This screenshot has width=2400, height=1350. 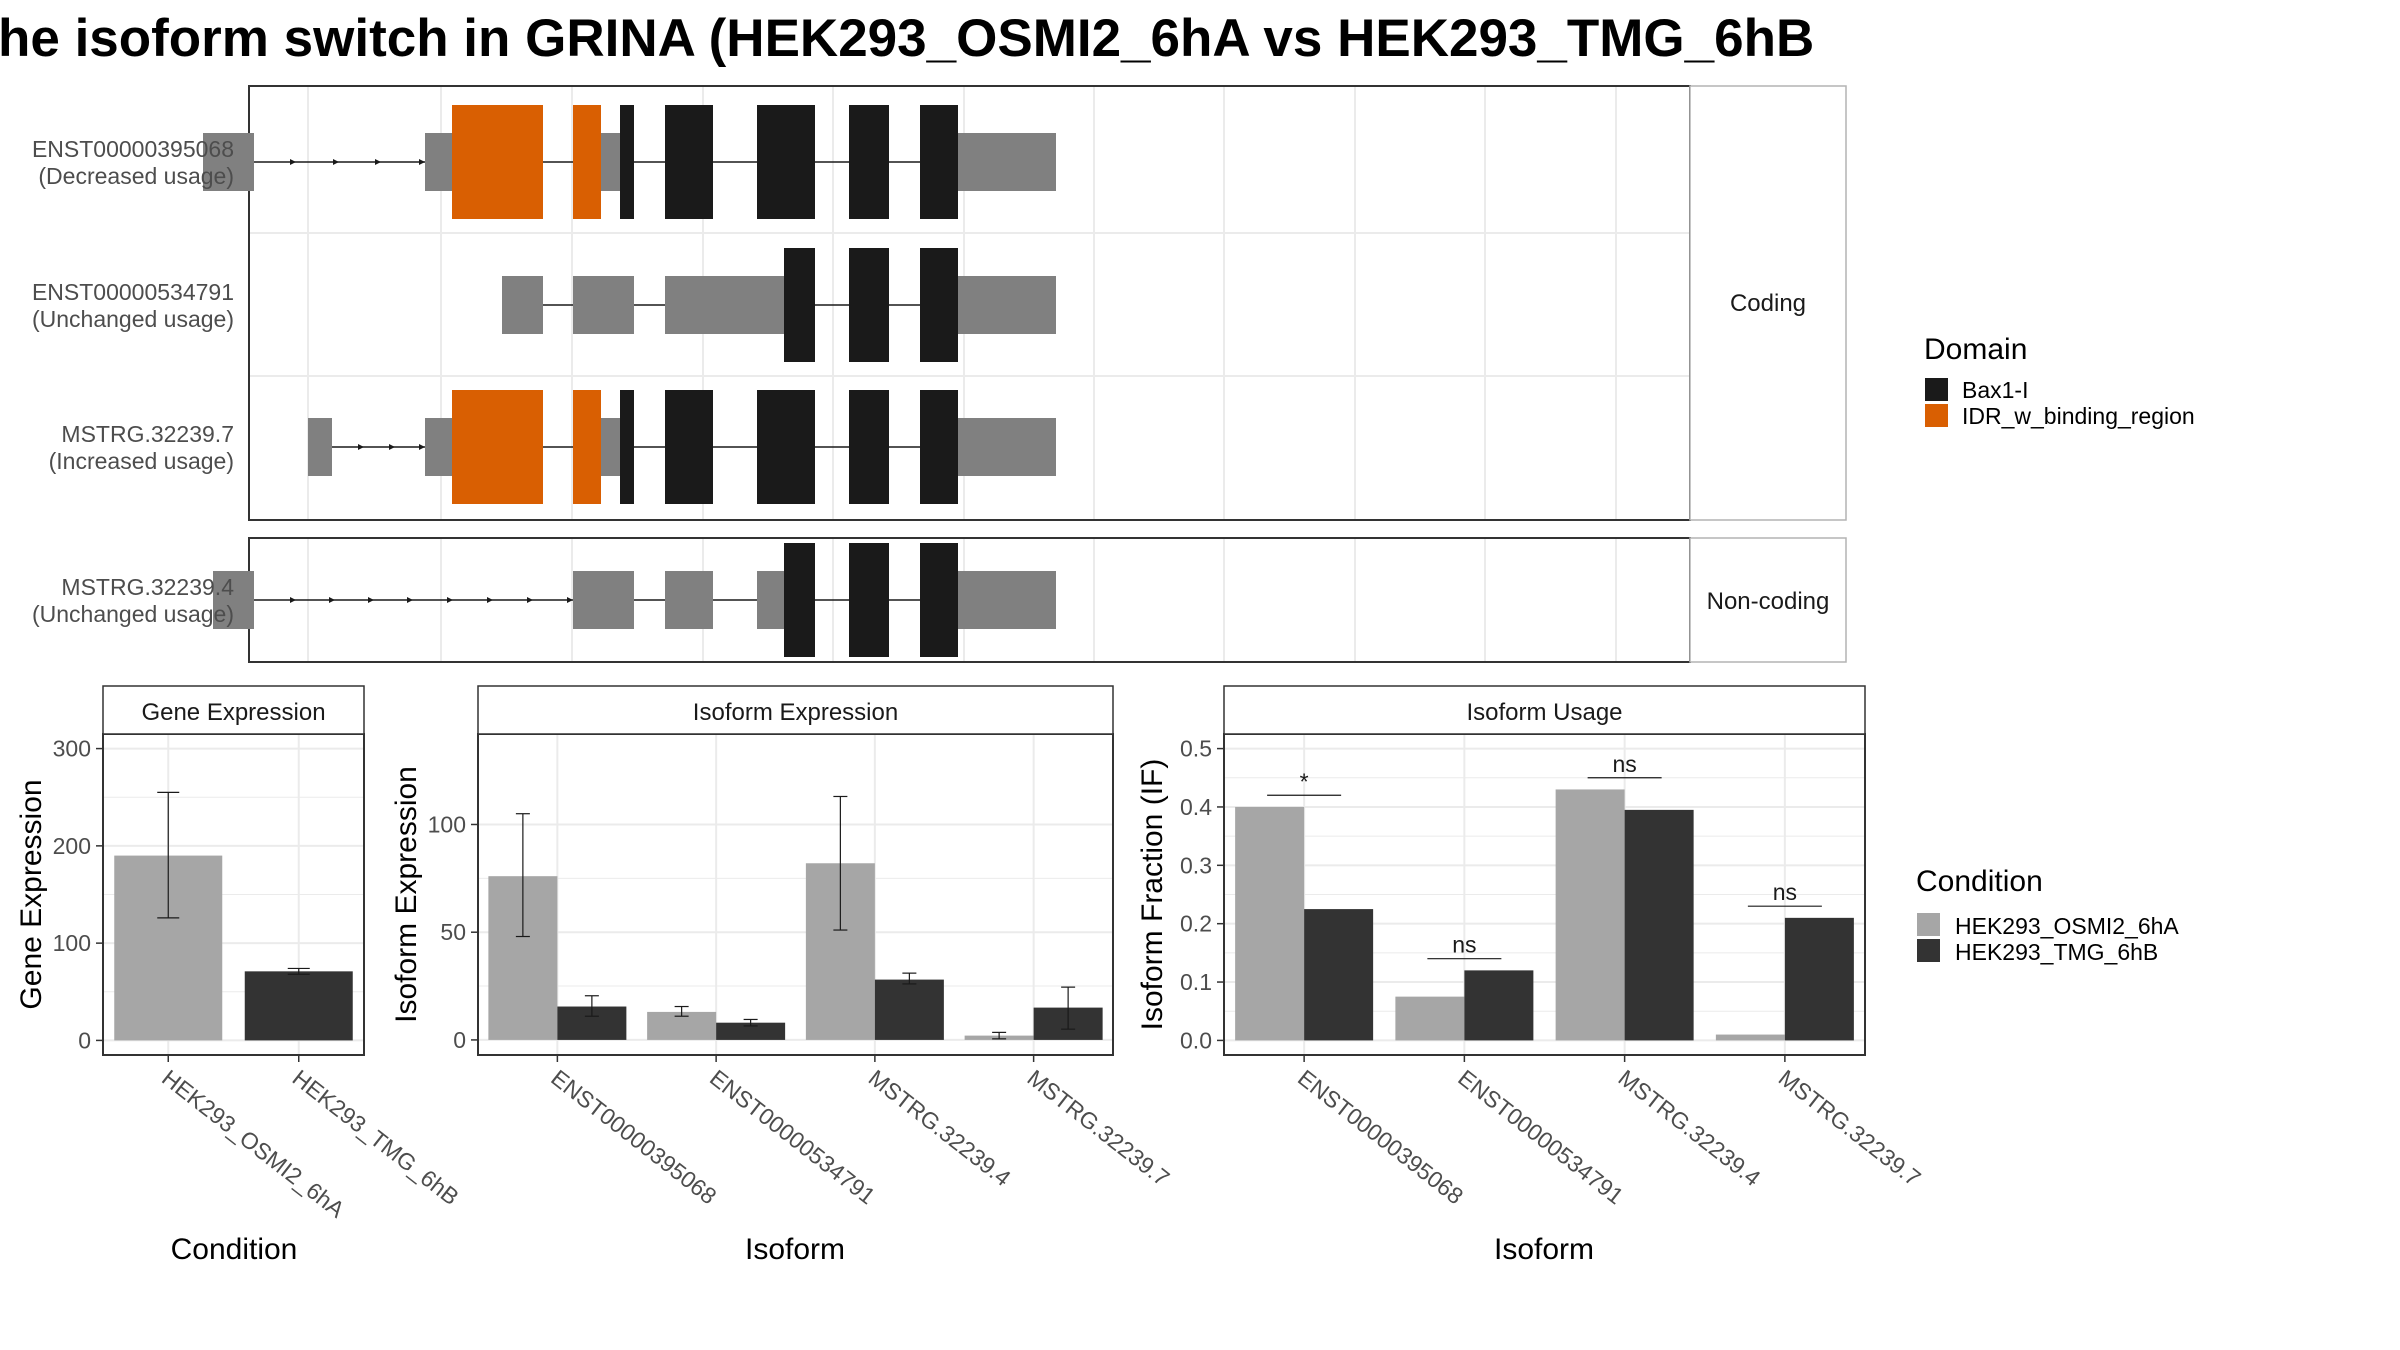 I want to click on x-tick-label: ENST00000395068, so click(x=1380, y=1136).